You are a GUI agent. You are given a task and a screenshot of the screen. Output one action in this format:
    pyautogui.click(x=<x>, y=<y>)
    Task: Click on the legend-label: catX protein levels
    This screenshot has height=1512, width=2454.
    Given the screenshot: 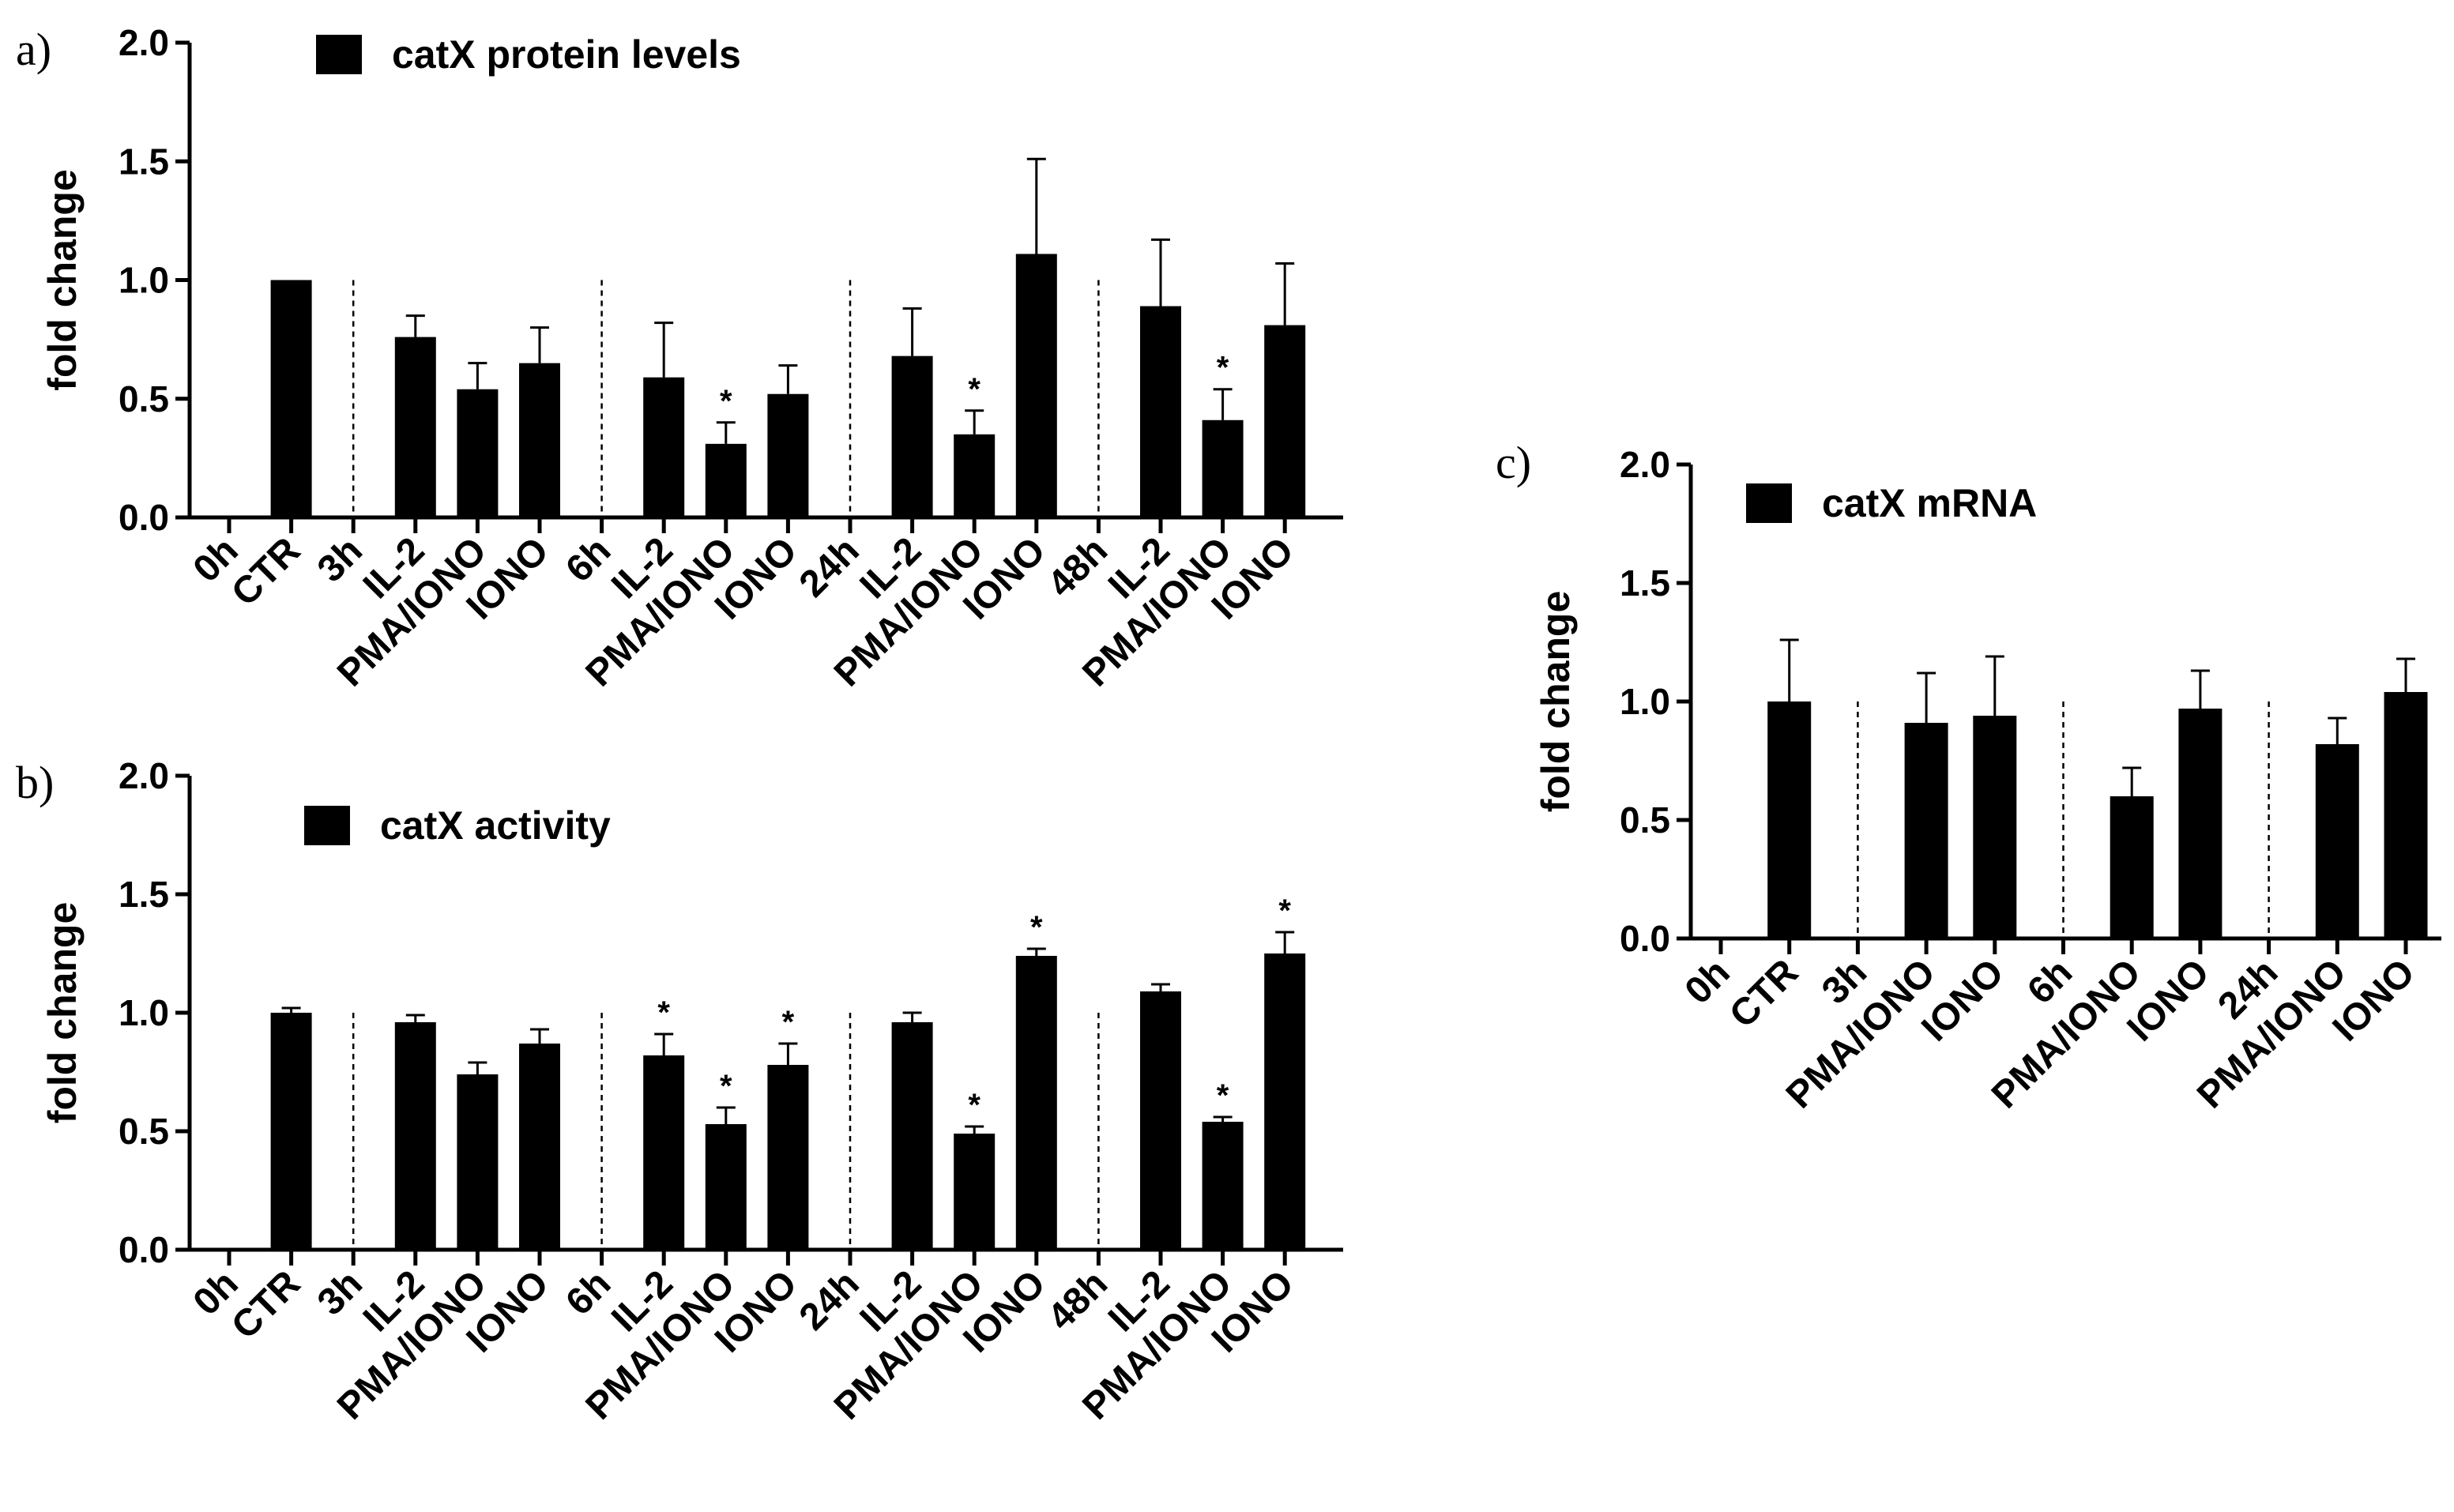 What is the action you would take?
    pyautogui.click(x=566, y=54)
    